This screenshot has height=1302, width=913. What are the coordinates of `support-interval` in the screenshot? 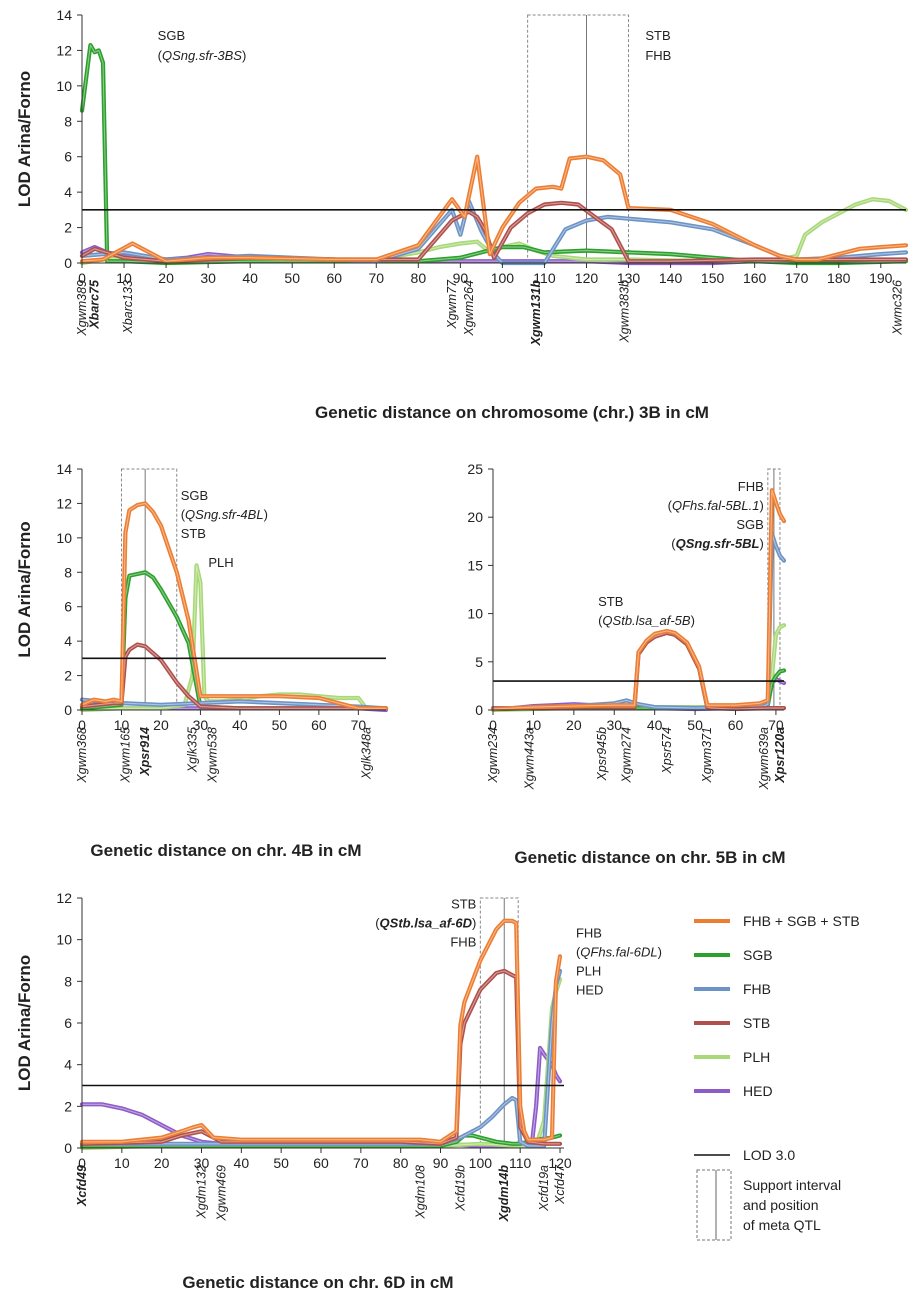 It's located at (578, 139).